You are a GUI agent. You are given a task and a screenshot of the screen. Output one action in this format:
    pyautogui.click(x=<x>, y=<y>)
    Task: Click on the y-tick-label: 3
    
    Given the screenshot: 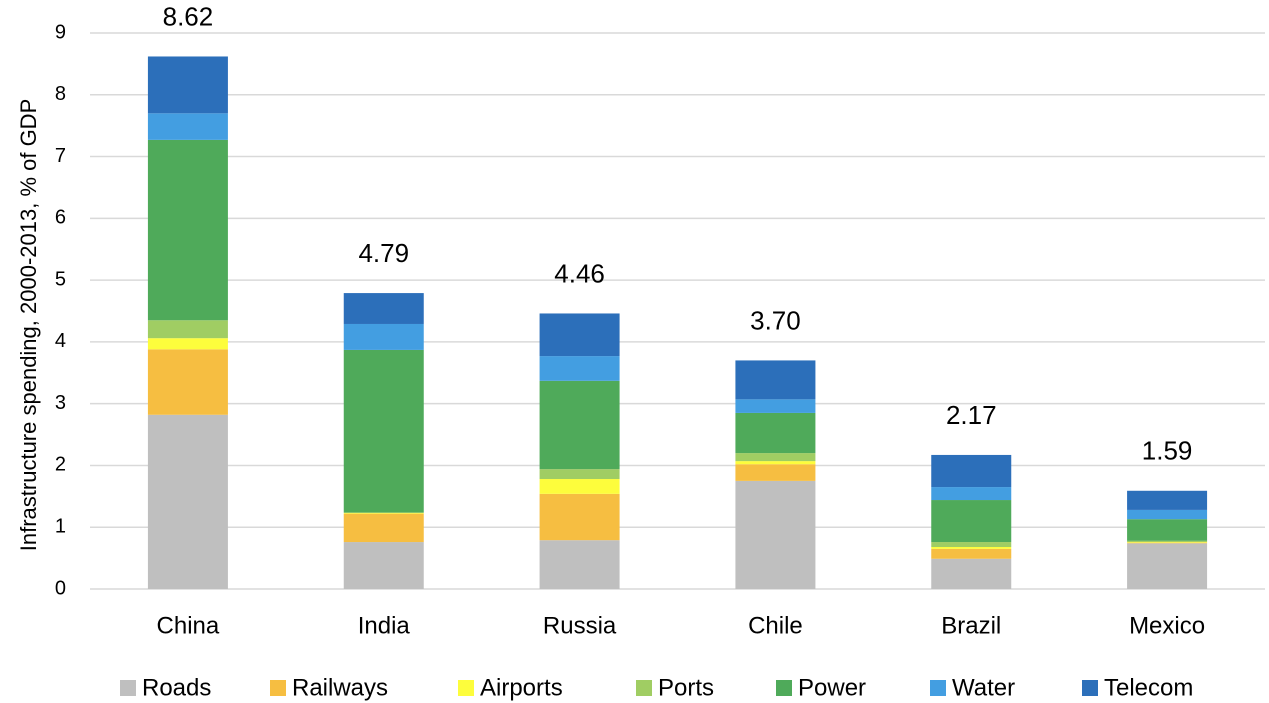 What is the action you would take?
    pyautogui.click(x=60, y=403)
    